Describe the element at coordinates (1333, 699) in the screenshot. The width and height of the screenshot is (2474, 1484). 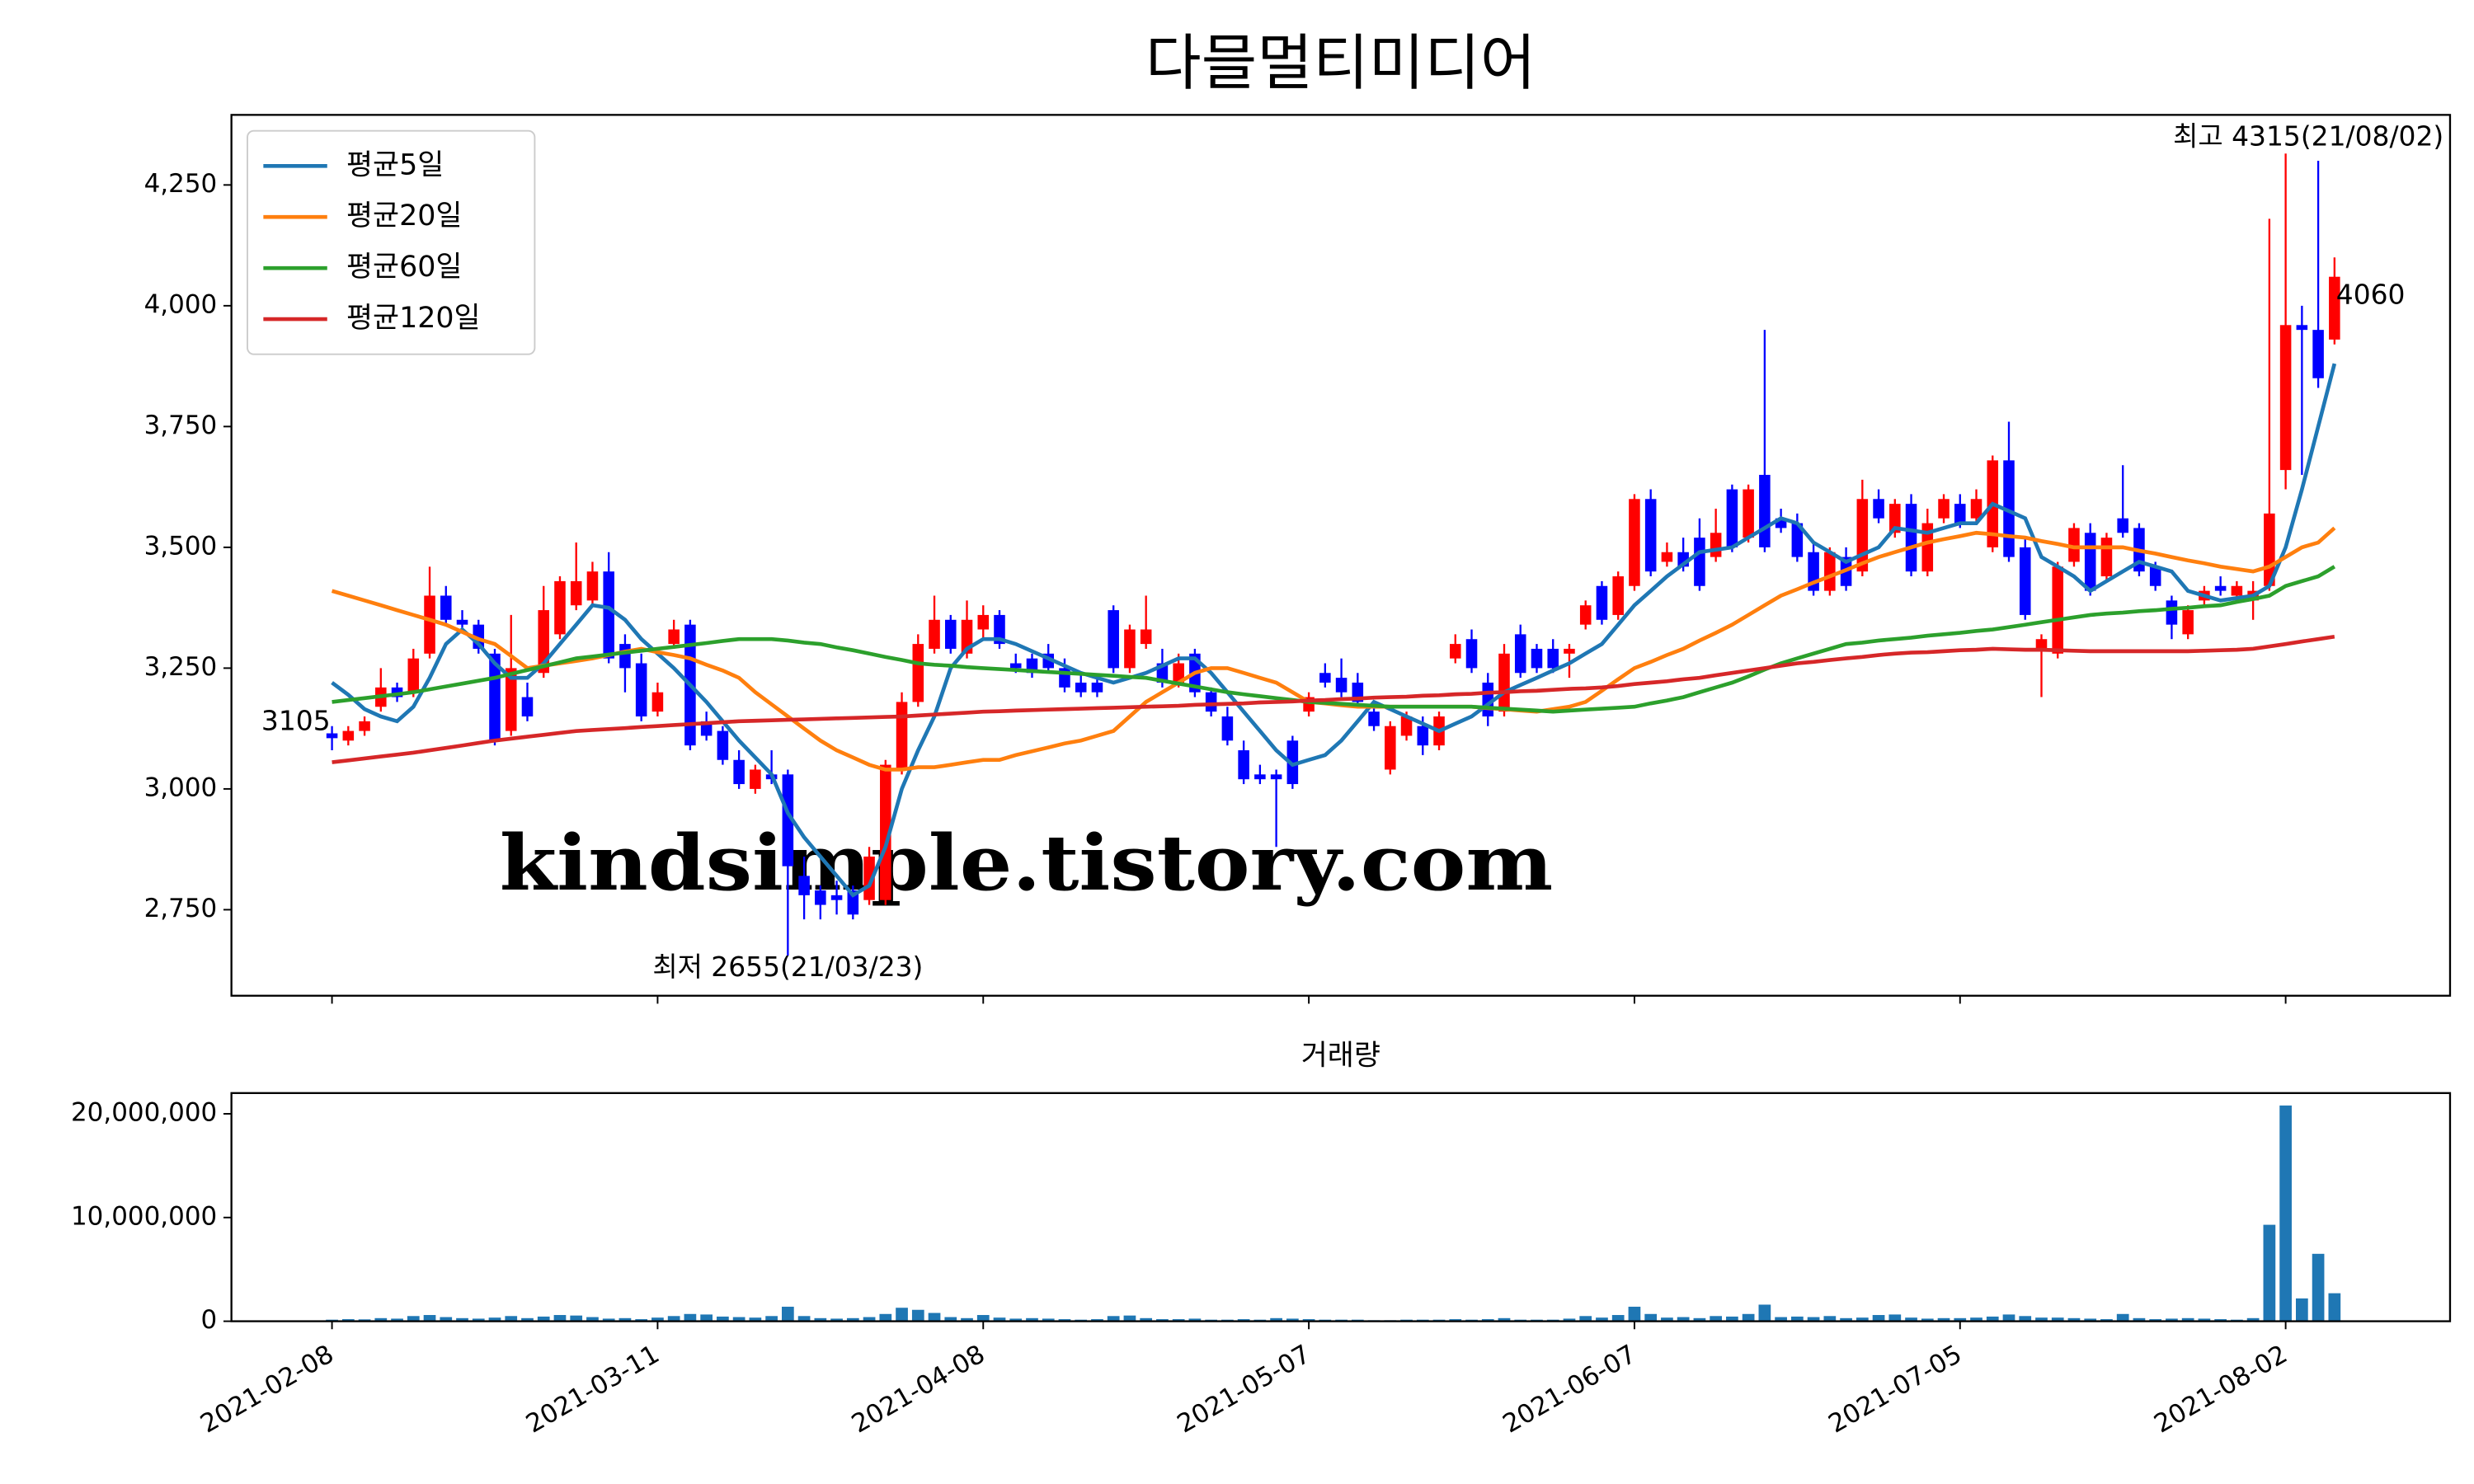
I see `ma-line` at that location.